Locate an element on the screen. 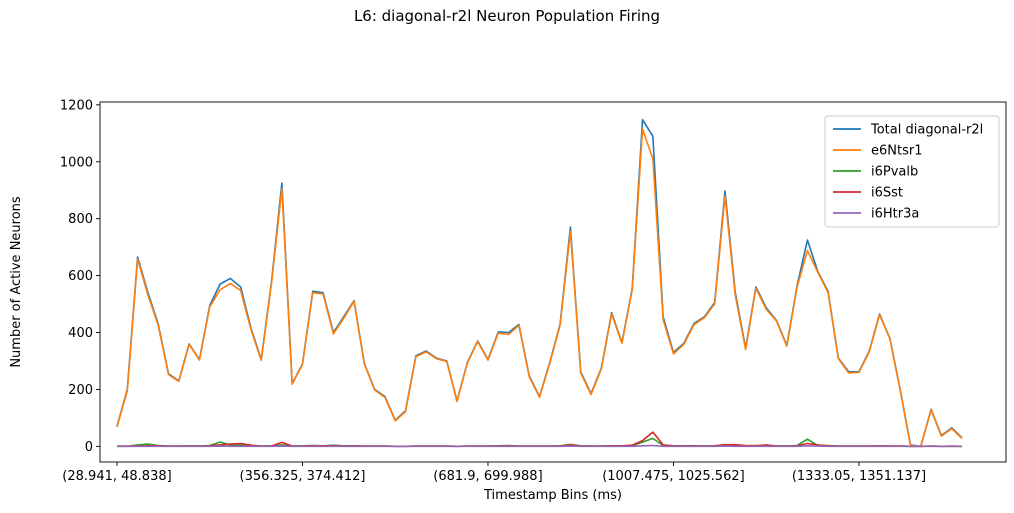 This screenshot has width=1014, height=513. legend-label: e6Ntsr1 is located at coordinates (896, 151).